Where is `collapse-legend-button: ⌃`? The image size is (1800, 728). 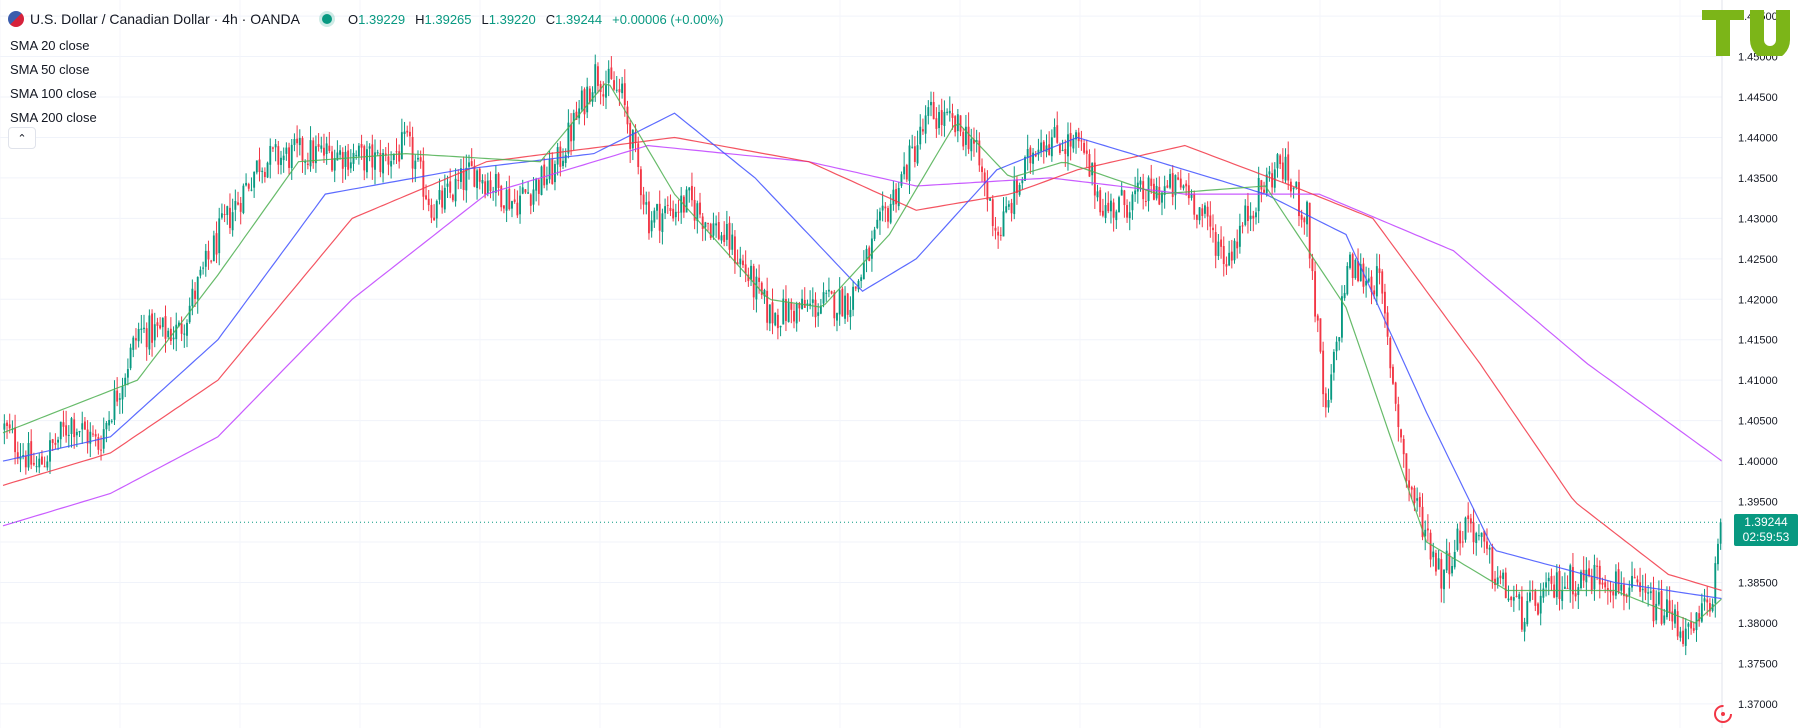 collapse-legend-button: ⌃ is located at coordinates (22, 138).